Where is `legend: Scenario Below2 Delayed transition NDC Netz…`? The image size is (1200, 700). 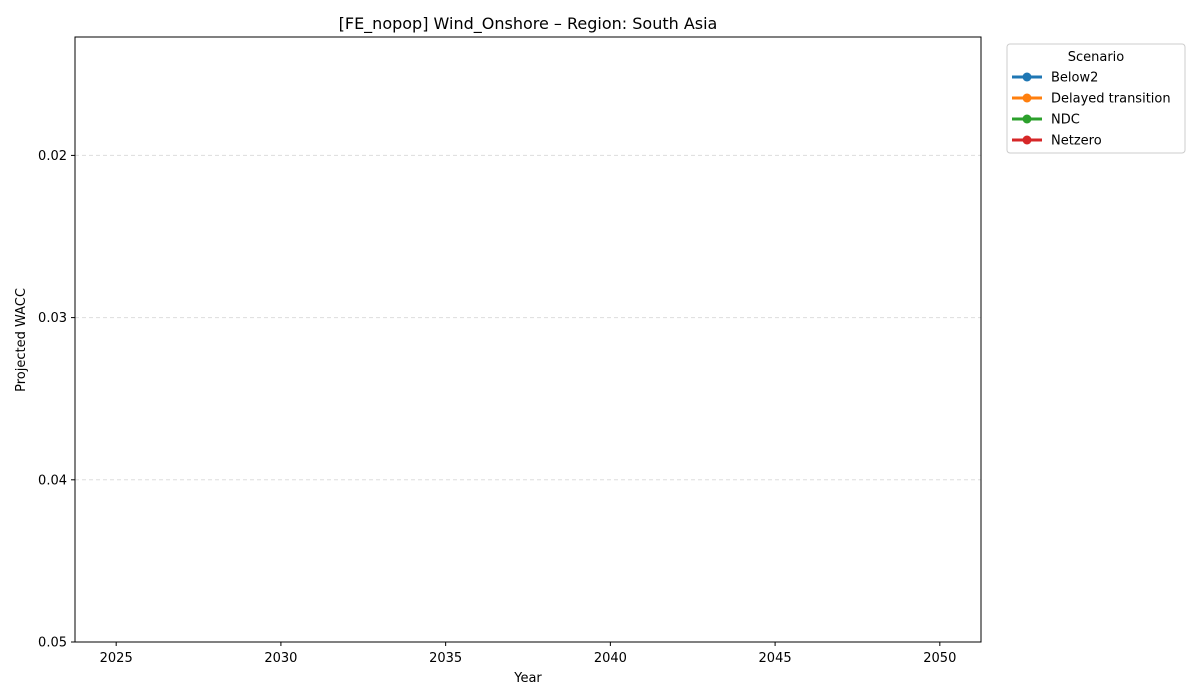
legend: Scenario Below2 Delayed transition NDC Netz… is located at coordinates (1096, 98).